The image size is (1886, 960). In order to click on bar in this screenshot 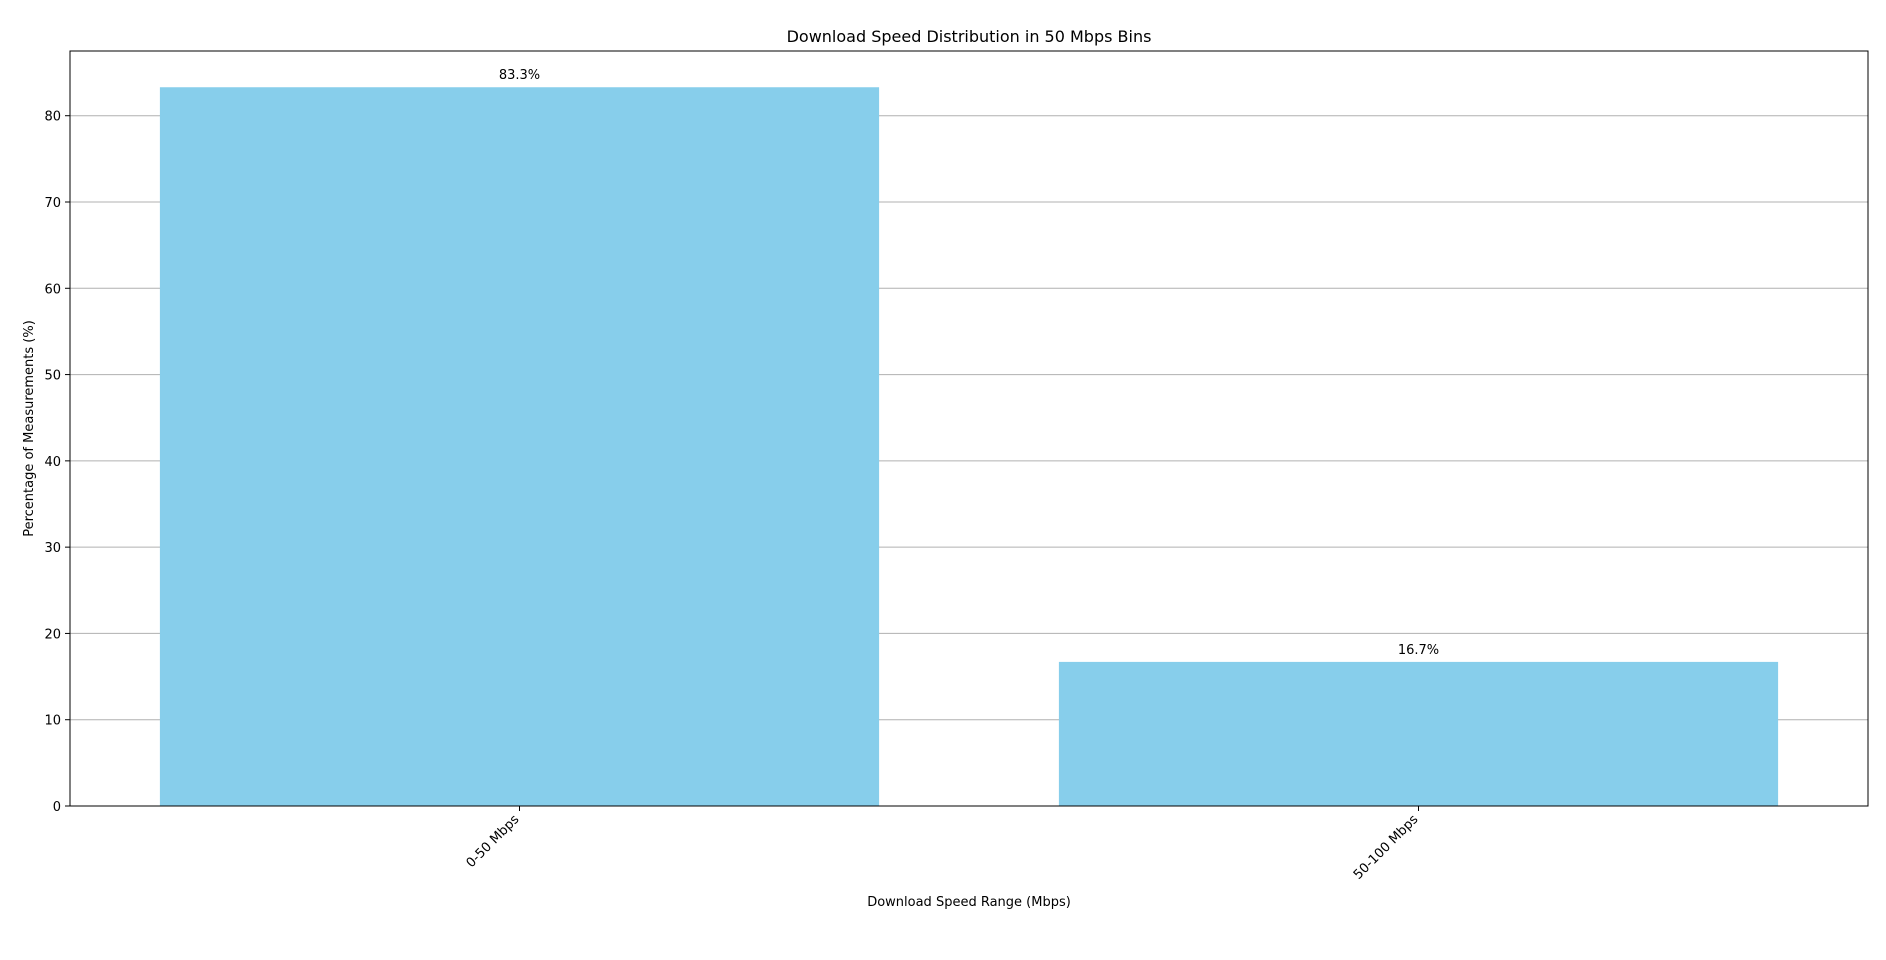, I will do `click(1418, 733)`.